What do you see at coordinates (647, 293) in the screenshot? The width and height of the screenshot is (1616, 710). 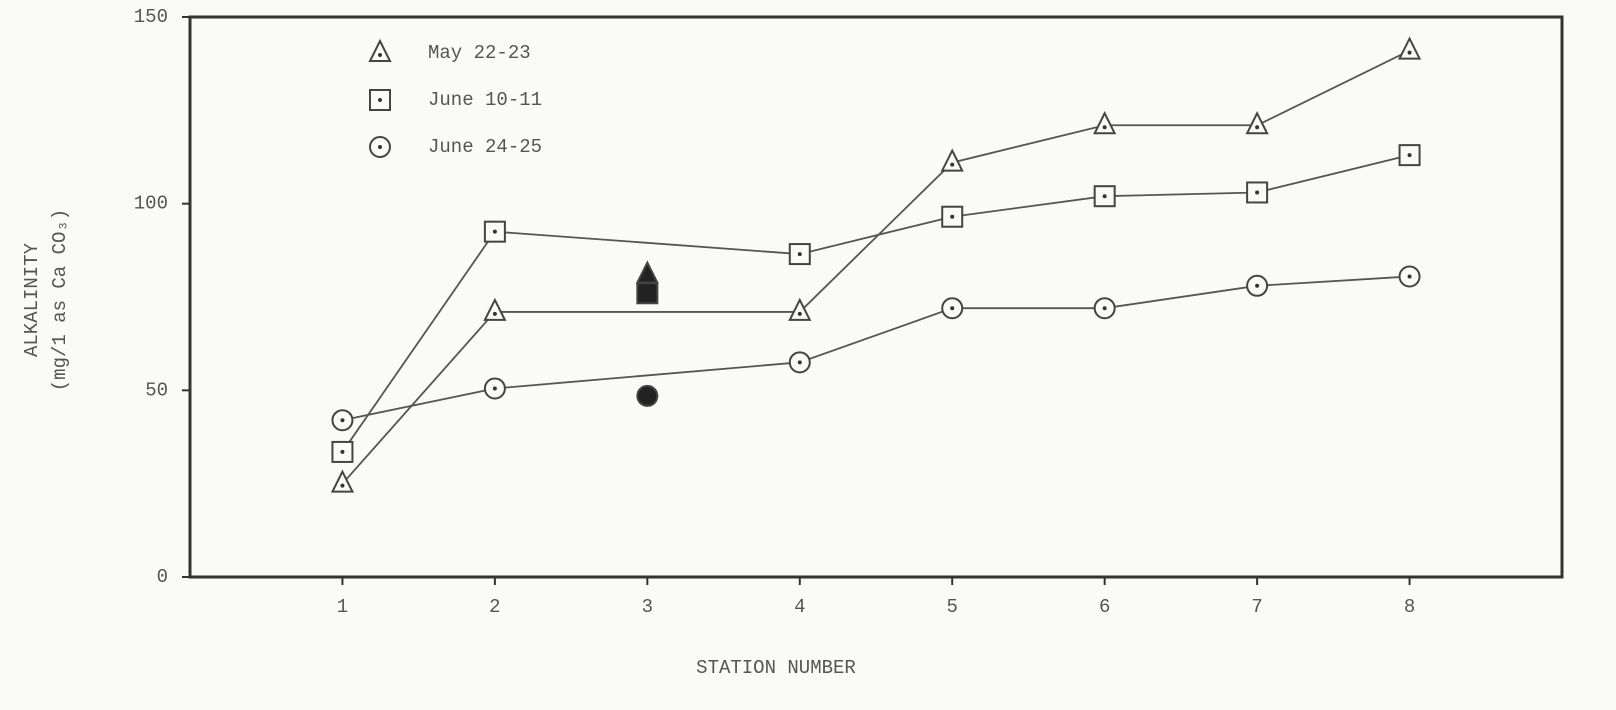 I see `marker-square` at bounding box center [647, 293].